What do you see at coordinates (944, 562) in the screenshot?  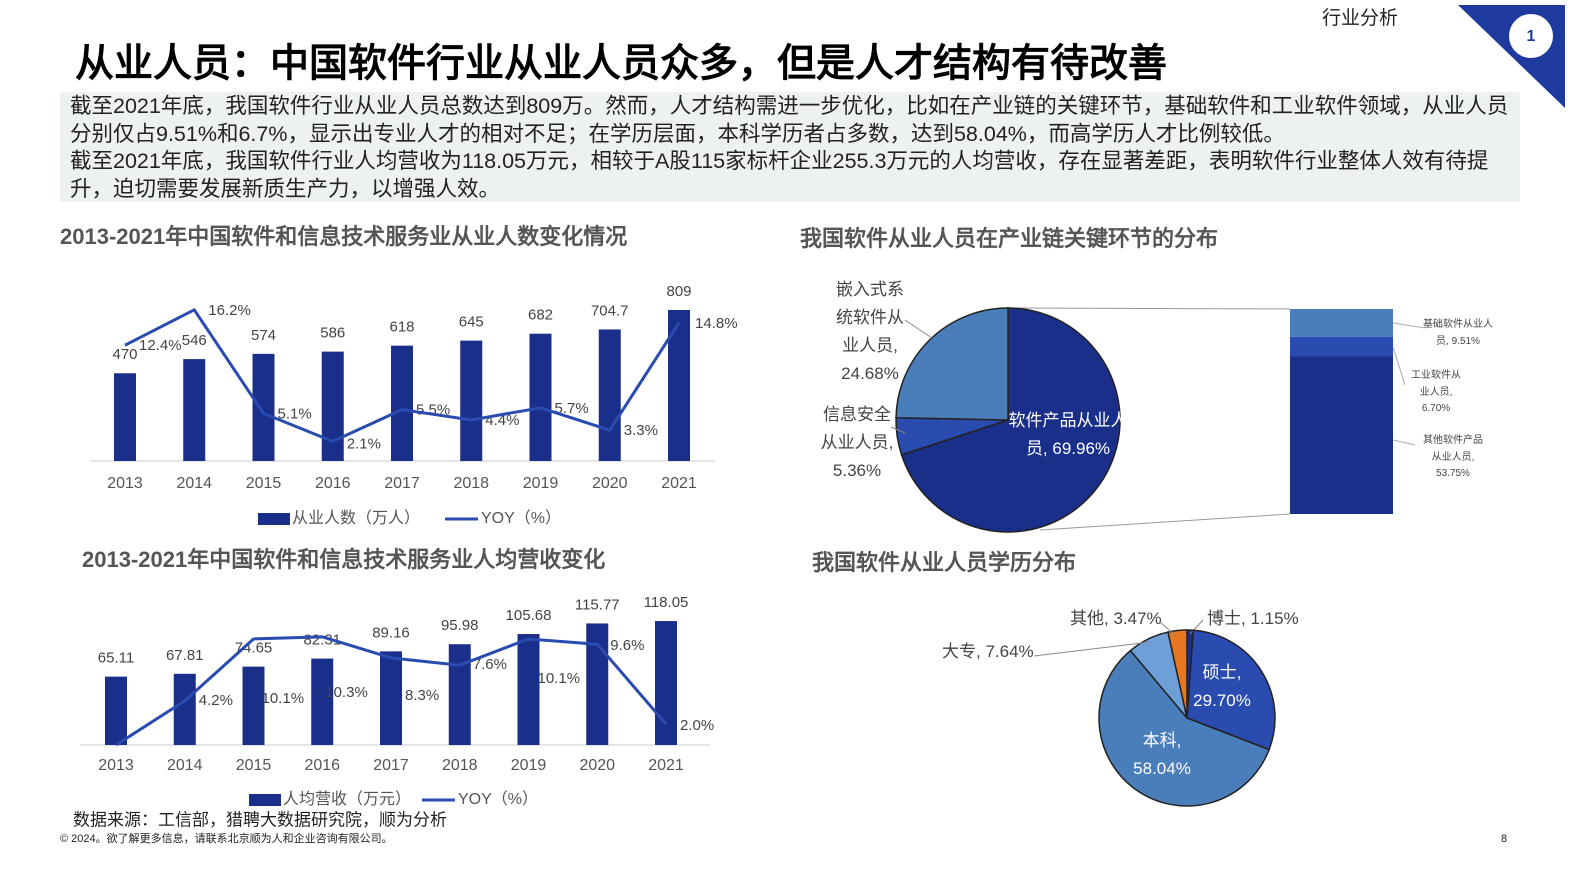 I see `chart-title: 我国软件从业人员学历分布` at bounding box center [944, 562].